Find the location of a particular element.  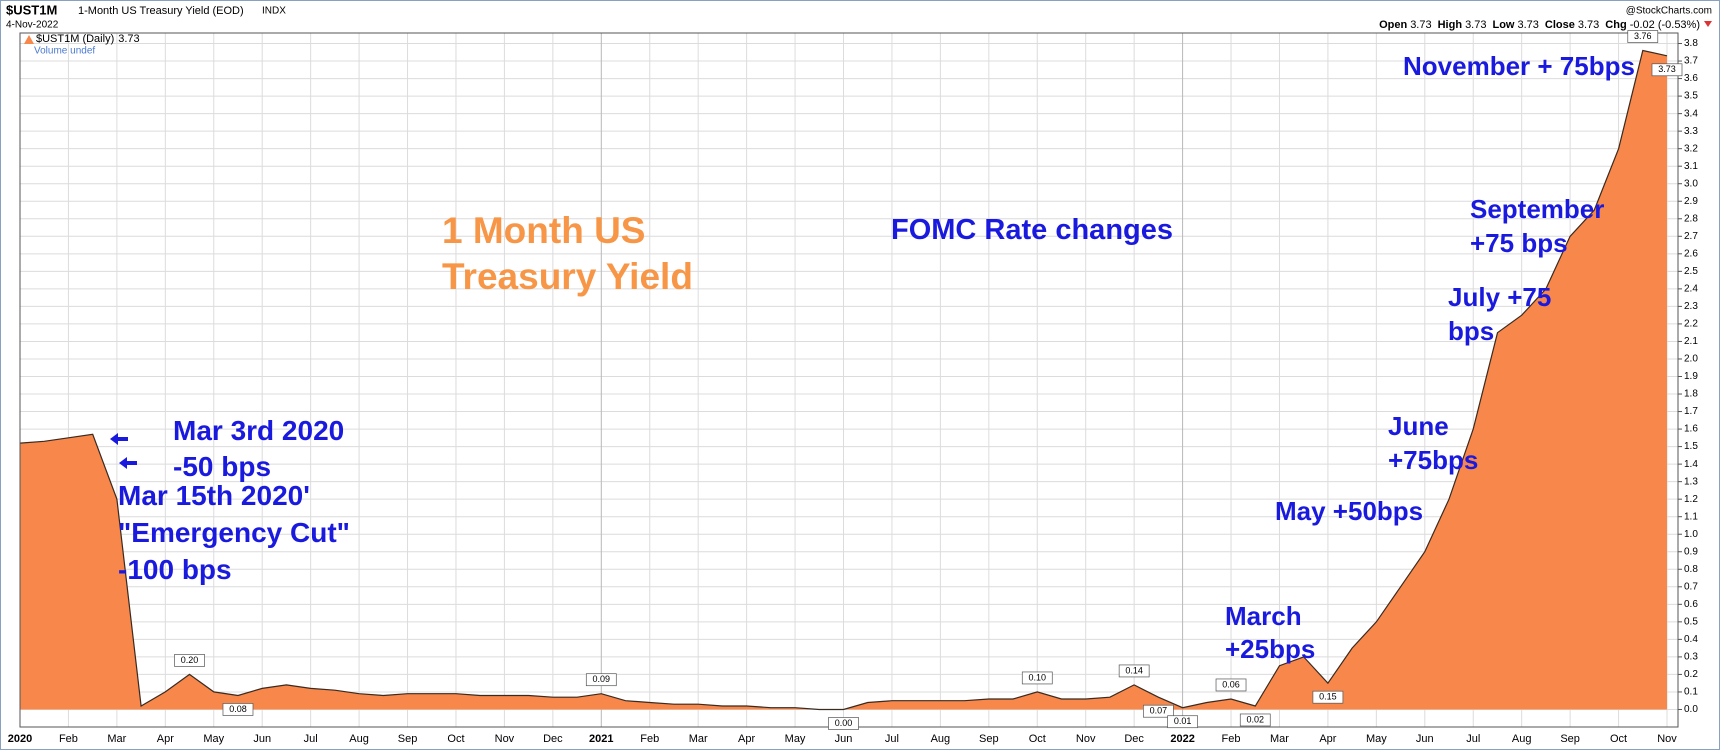

value-label: 3.73 is located at coordinates (1667, 69).